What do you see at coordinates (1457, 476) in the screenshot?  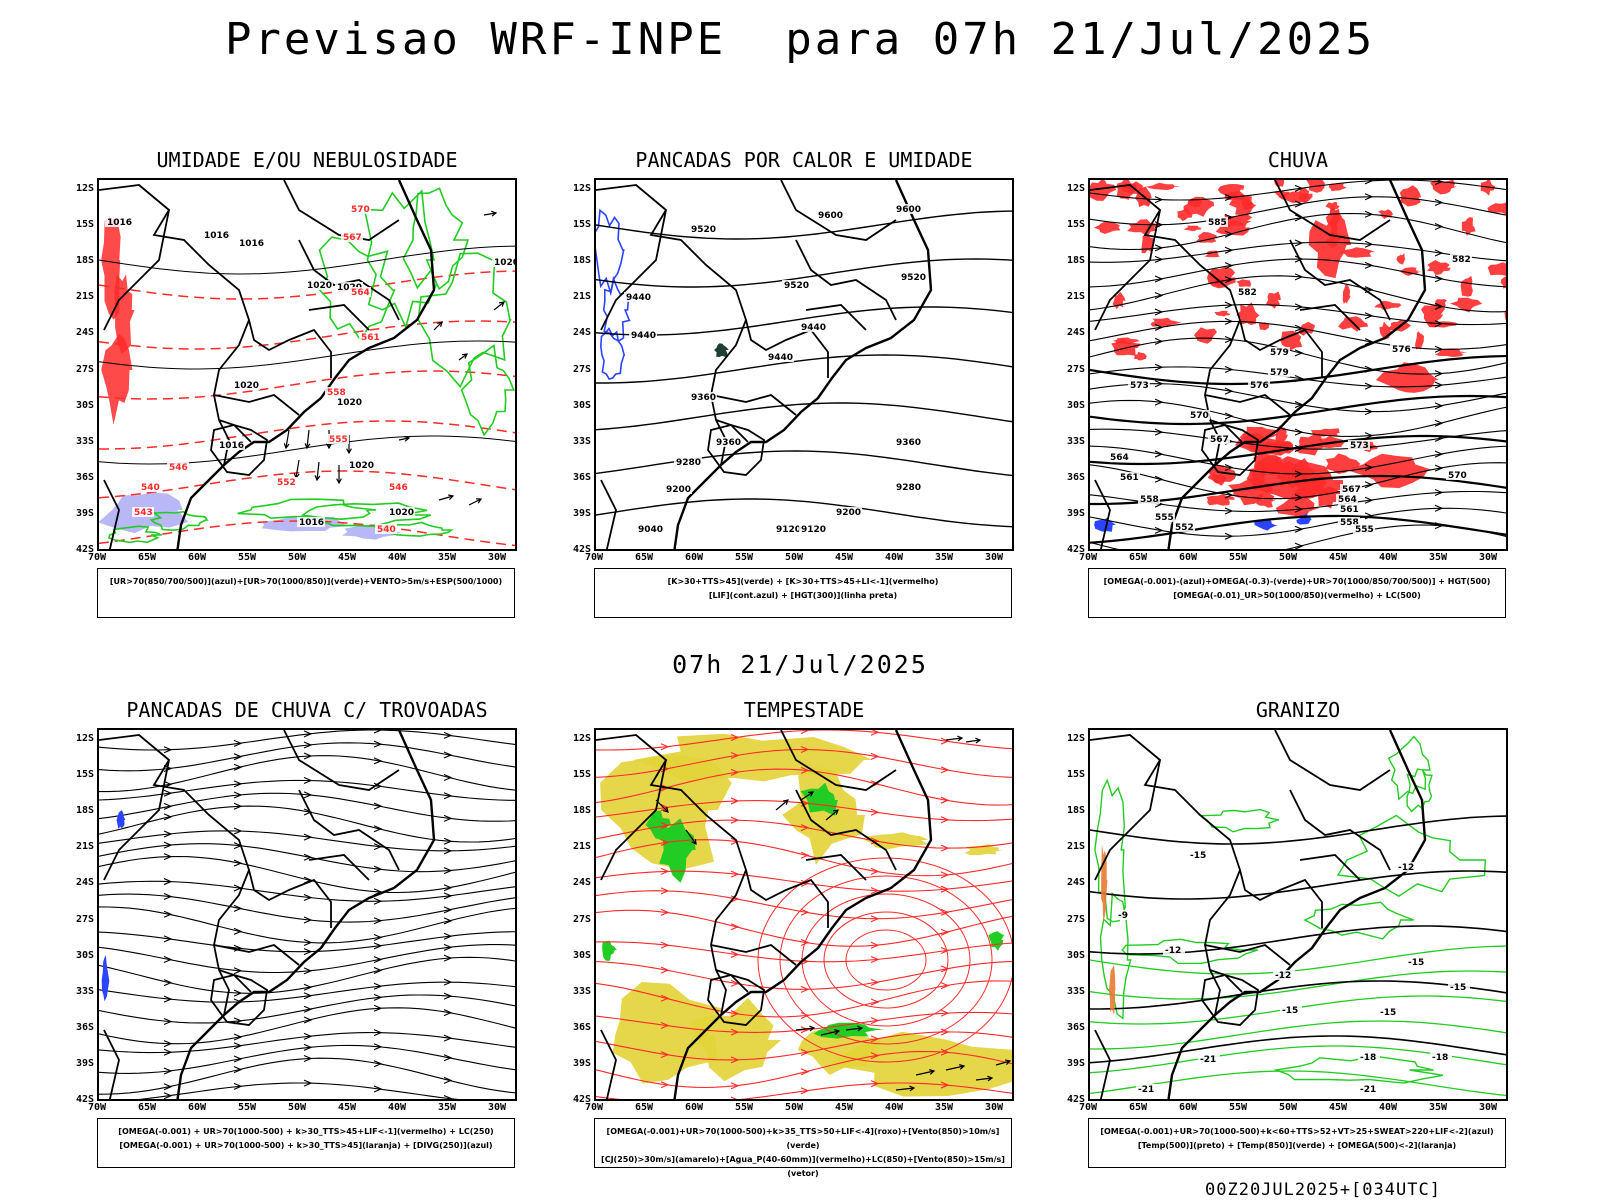 I see `contour-label: 570` at bounding box center [1457, 476].